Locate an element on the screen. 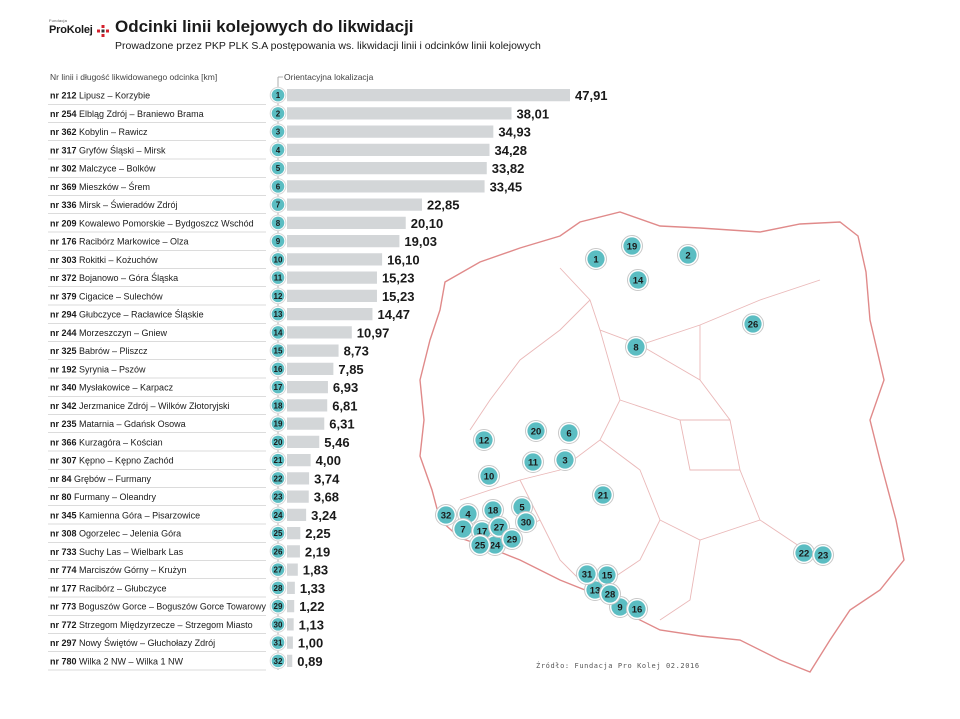 The image size is (960, 719). row-line-number: nr 192 is located at coordinates (64, 369).